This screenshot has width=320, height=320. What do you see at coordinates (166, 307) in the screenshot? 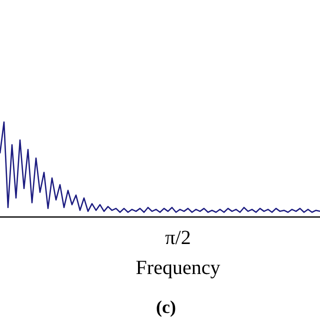
I see `text: (c)` at bounding box center [166, 307].